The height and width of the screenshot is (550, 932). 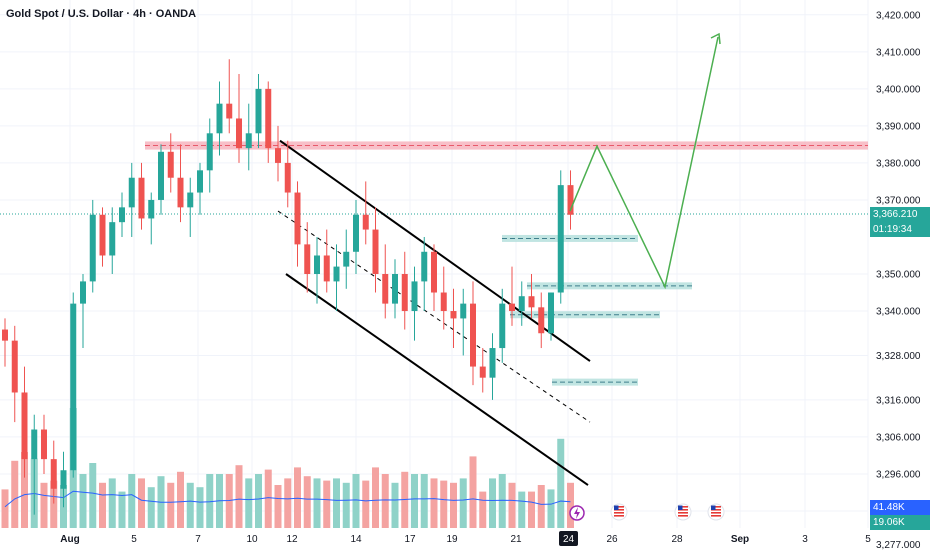 What do you see at coordinates (715, 38) in the screenshot?
I see `projection-arrowhead` at bounding box center [715, 38].